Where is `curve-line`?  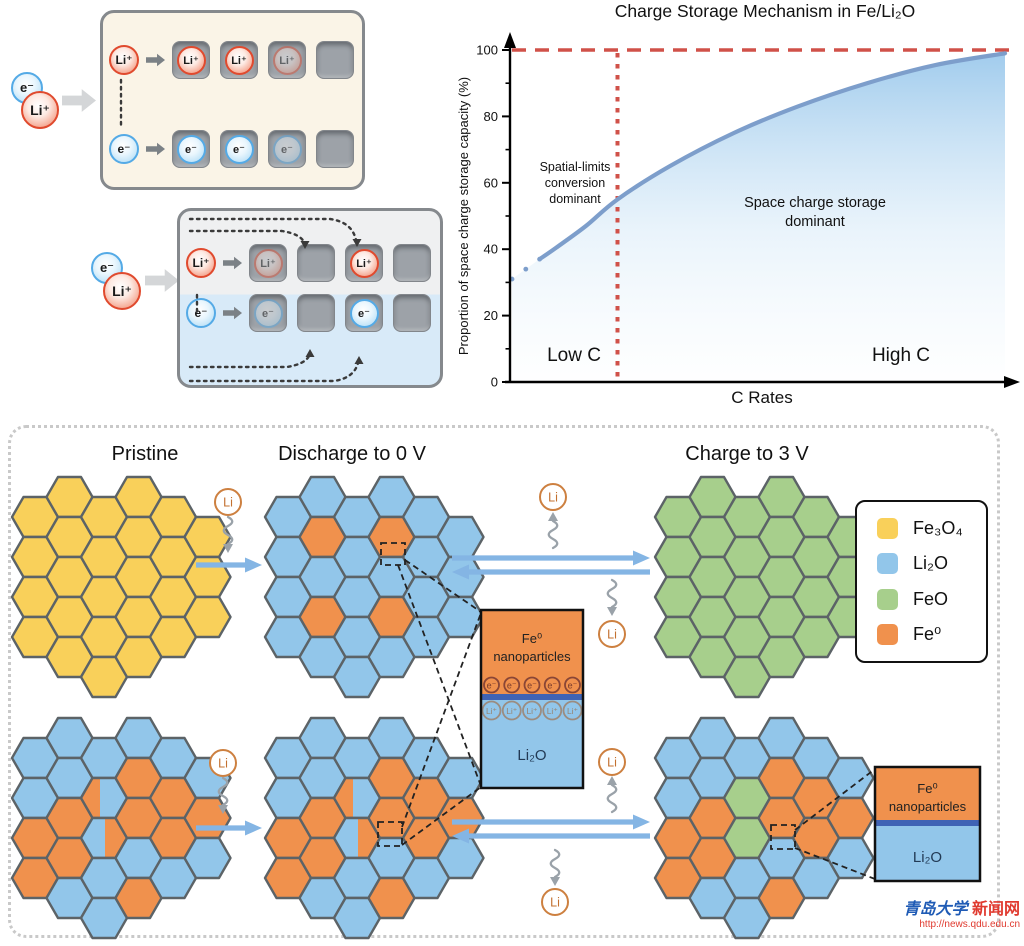 curve-line is located at coordinates (772, 156).